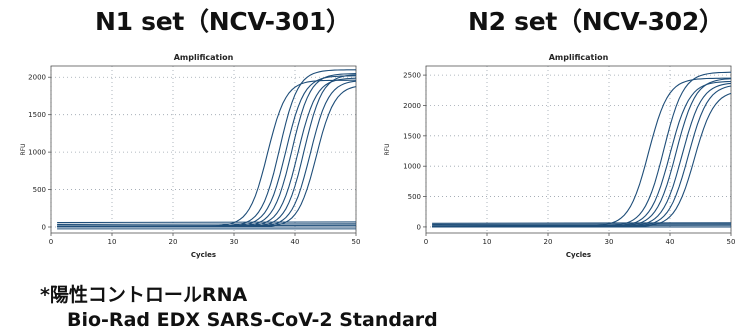 The image size is (739, 335). I want to click on right-panel-title: N2 set（NCV-302）, so click(596, 21).